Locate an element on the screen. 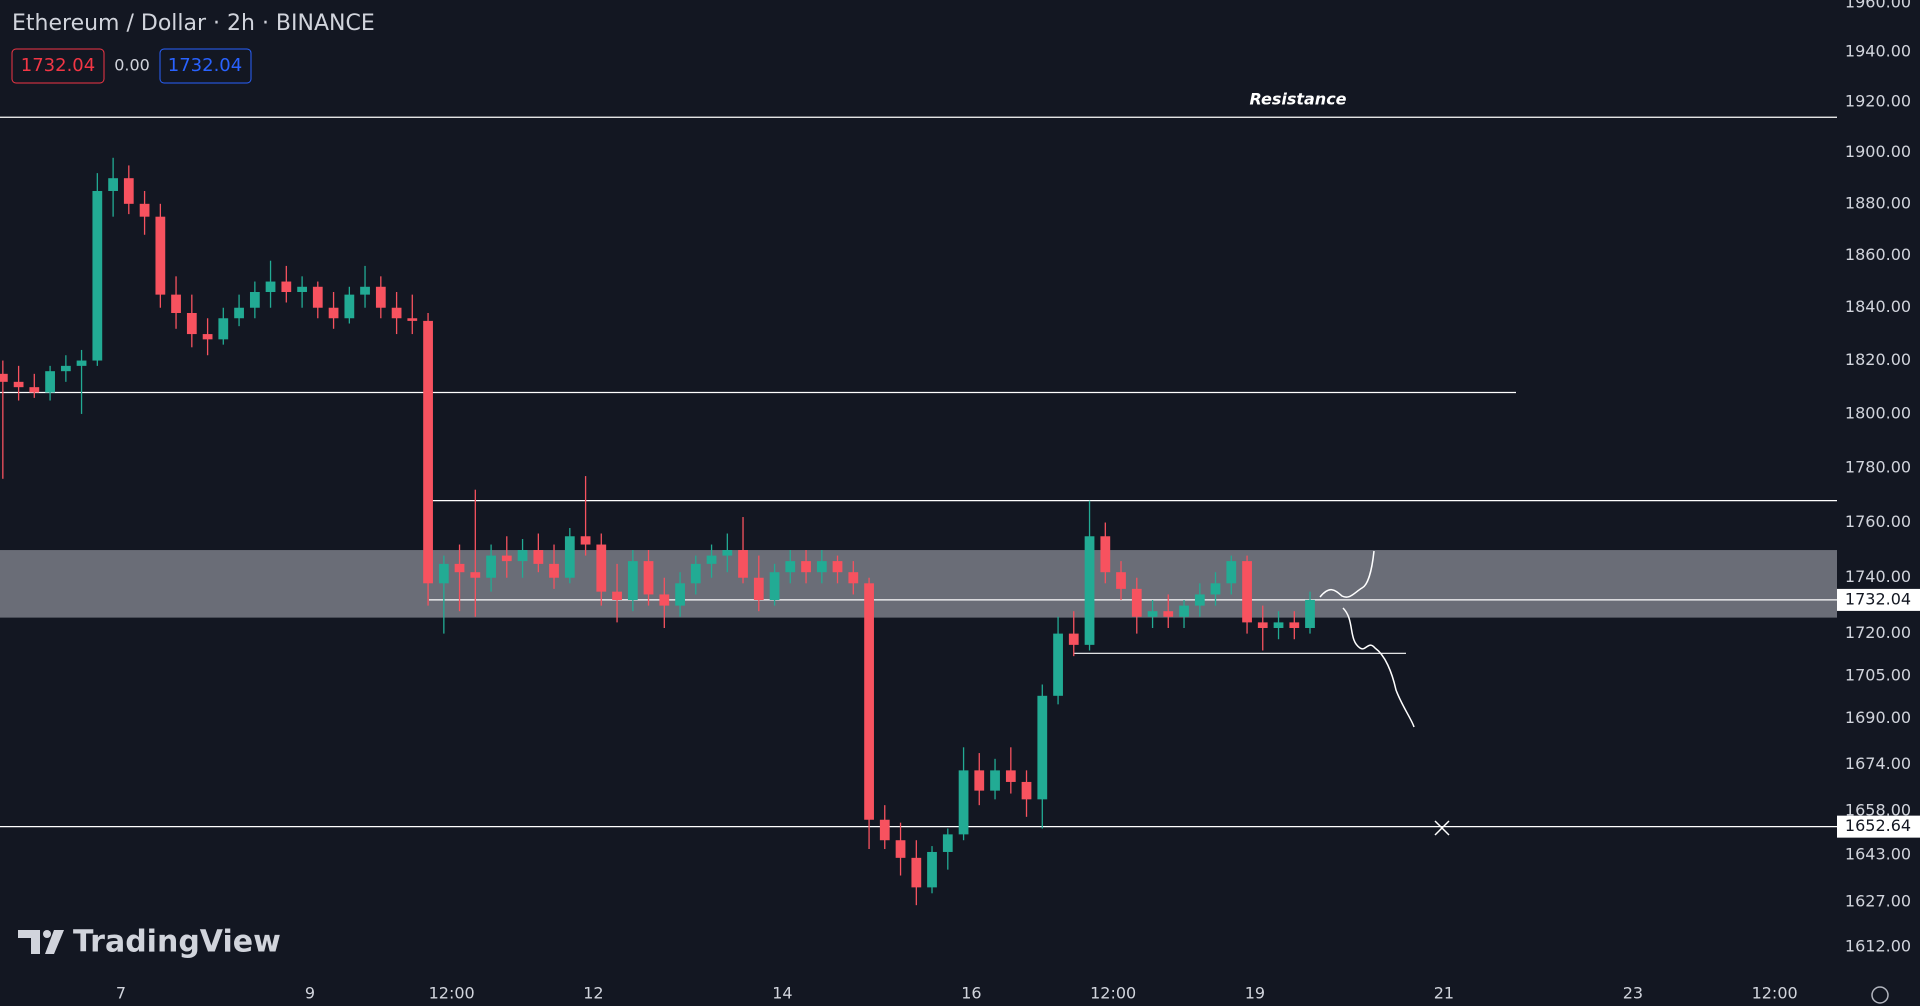 This screenshot has width=1920, height=1006. y-tick-label: 1658.00 is located at coordinates (1878, 809).